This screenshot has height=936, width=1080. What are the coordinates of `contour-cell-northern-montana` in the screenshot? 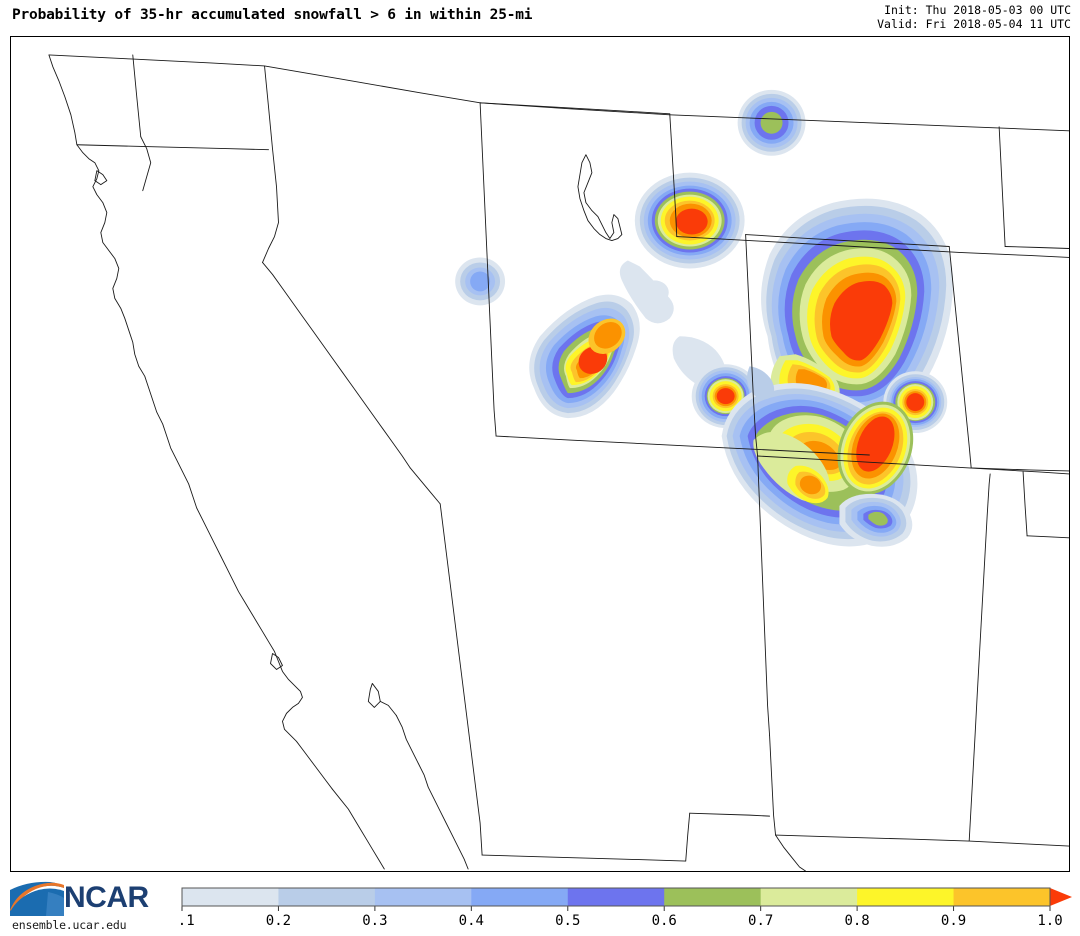 It's located at (771, 122).